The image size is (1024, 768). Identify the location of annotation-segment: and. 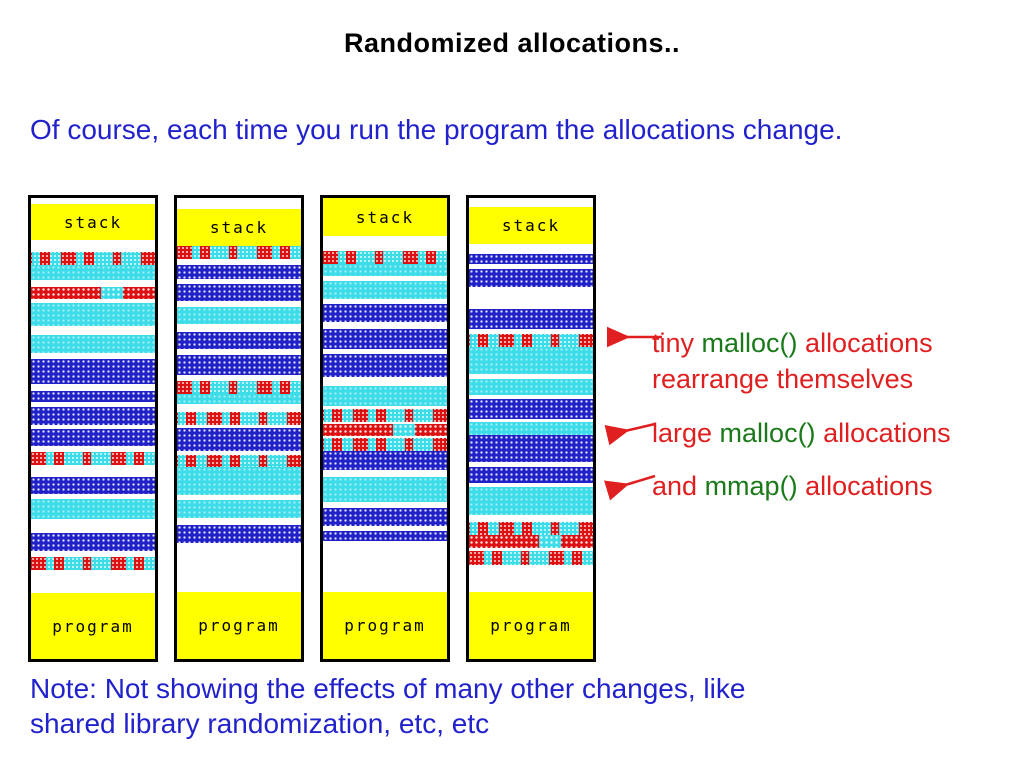
(678, 486).